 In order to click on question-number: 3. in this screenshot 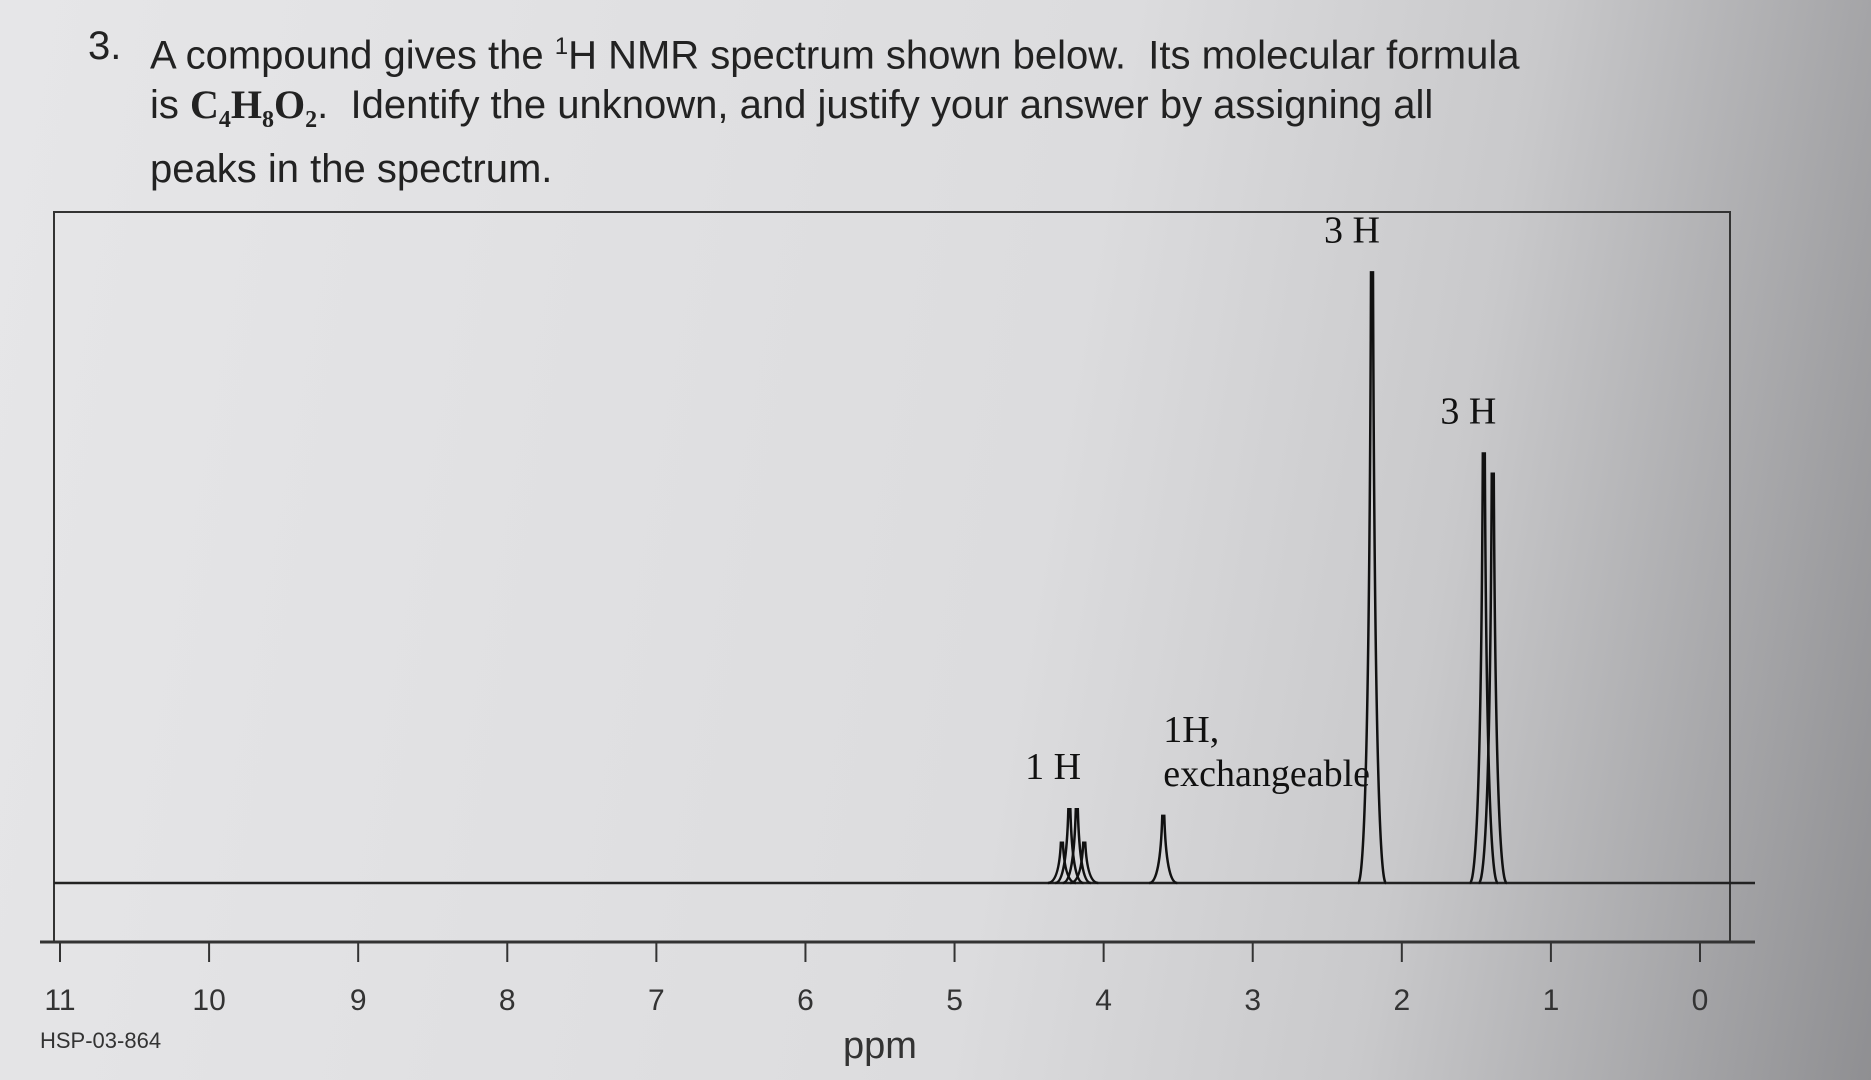, I will do `click(105, 46)`.